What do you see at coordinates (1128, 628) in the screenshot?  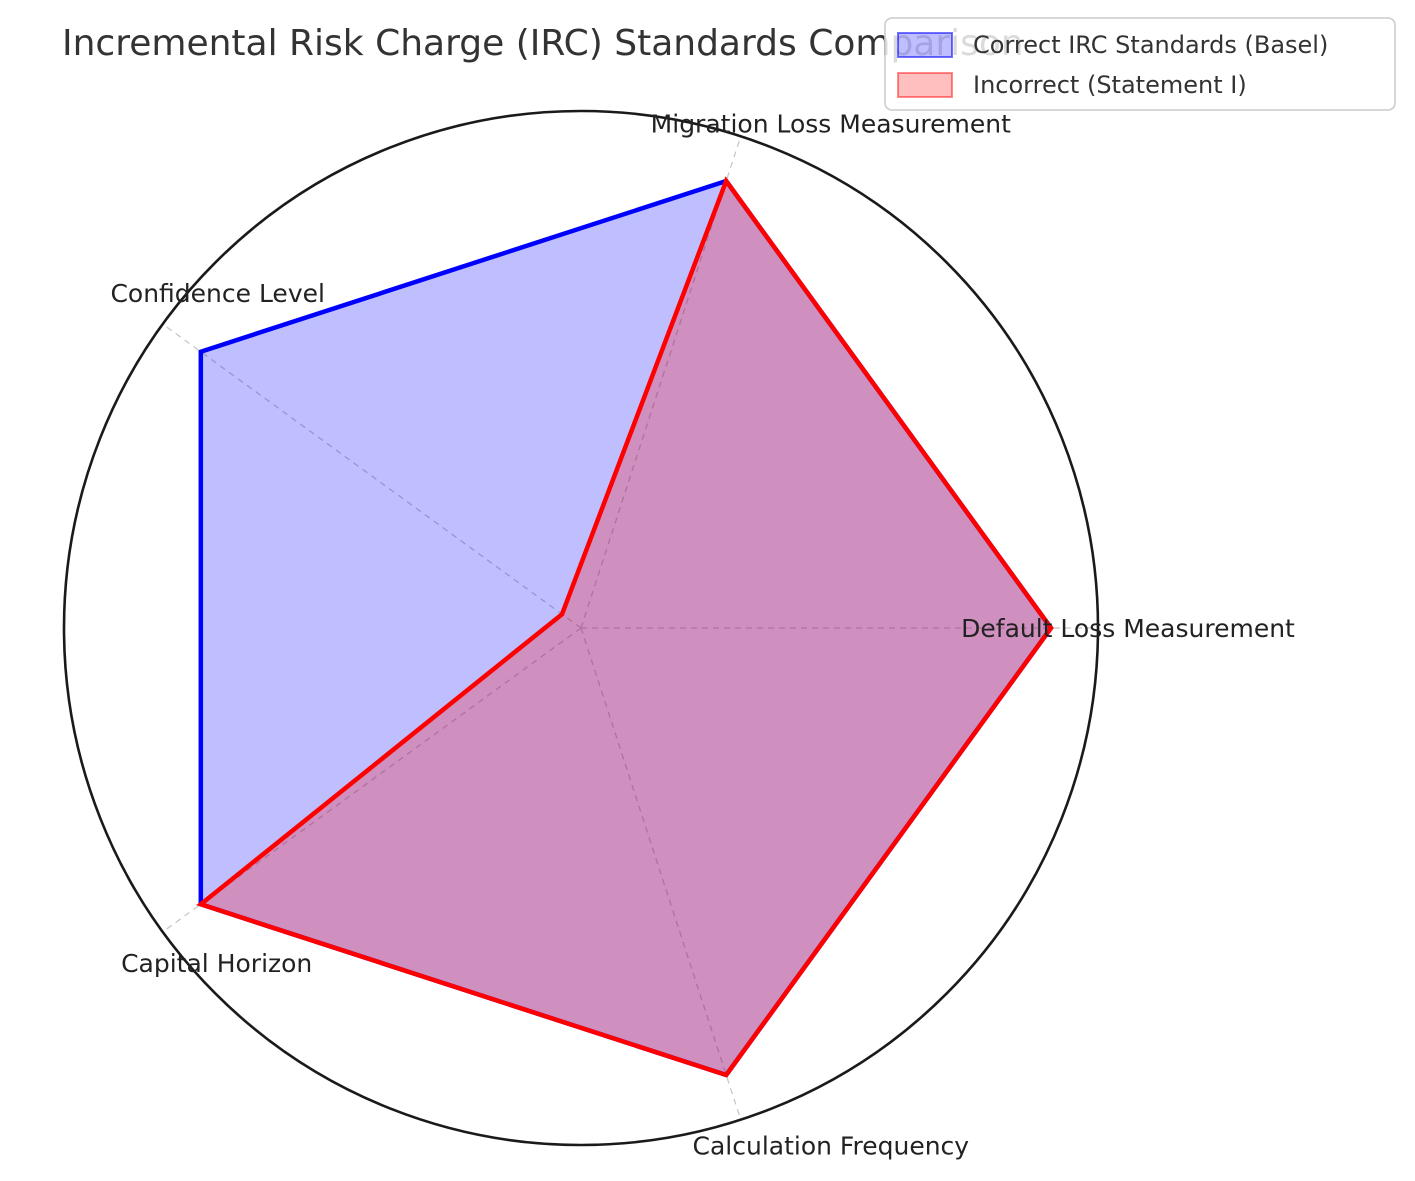 I see `axis-label: Default Loss Measurement` at bounding box center [1128, 628].